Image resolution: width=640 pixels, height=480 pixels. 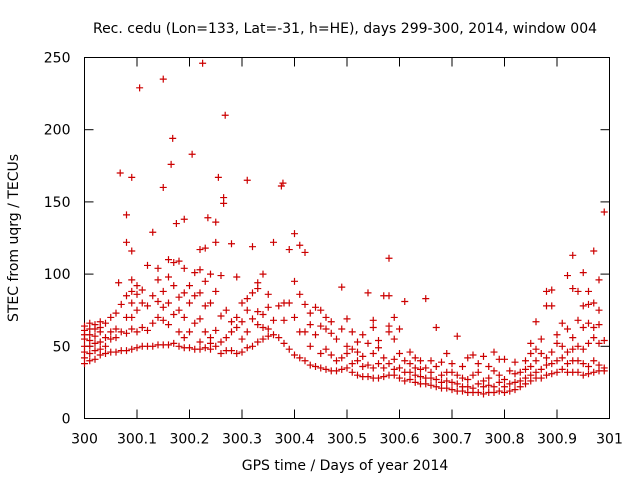 What do you see at coordinates (345, 466) in the screenshot?
I see `x-axis-label: GPS time / Days of year 2014` at bounding box center [345, 466].